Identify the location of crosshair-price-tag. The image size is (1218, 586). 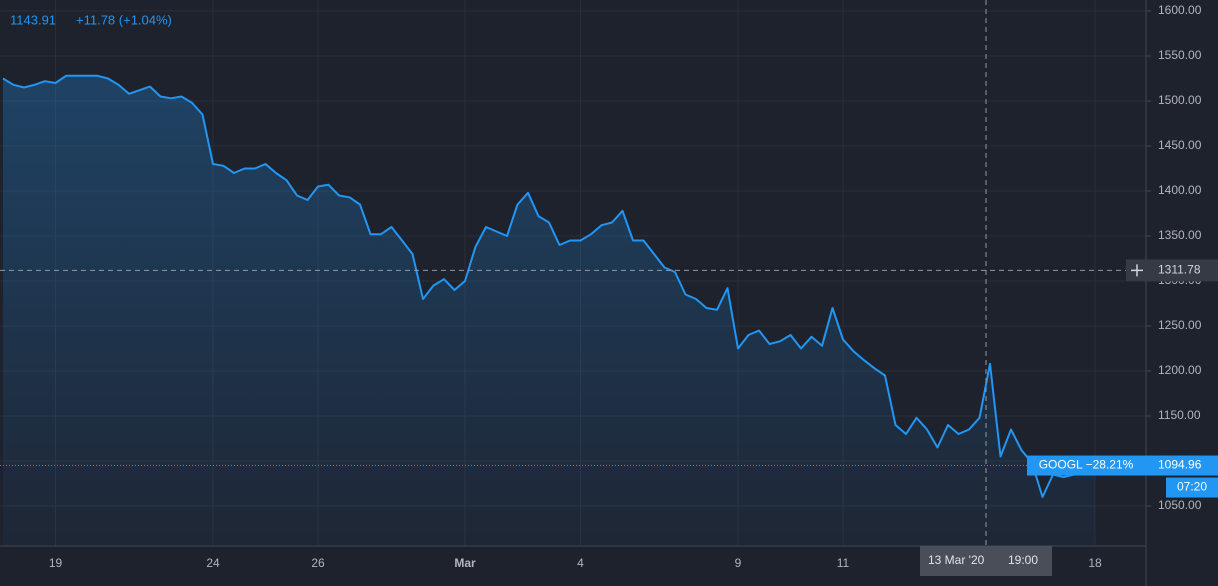
(1172, 270).